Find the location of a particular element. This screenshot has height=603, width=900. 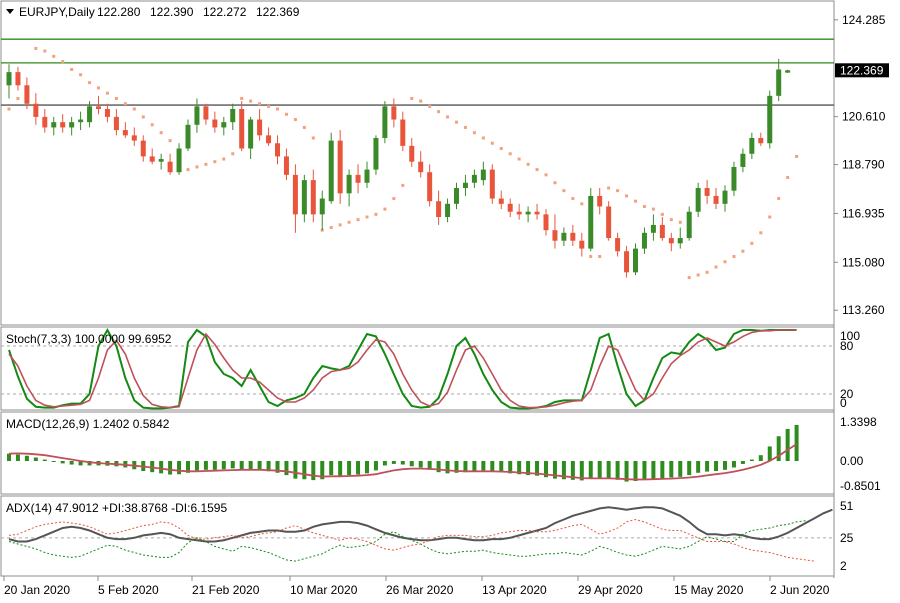

price-tick-label: 113.260 is located at coordinates (863, 310).